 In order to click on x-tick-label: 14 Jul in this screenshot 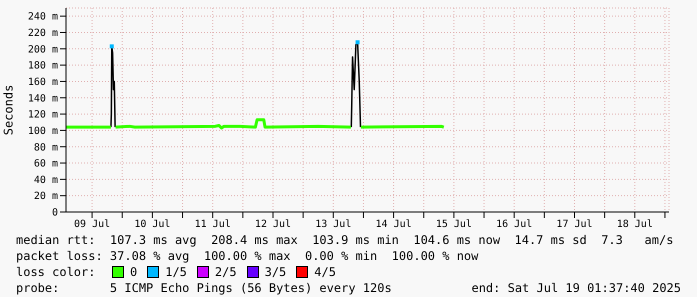, I will do `click(394, 224)`.